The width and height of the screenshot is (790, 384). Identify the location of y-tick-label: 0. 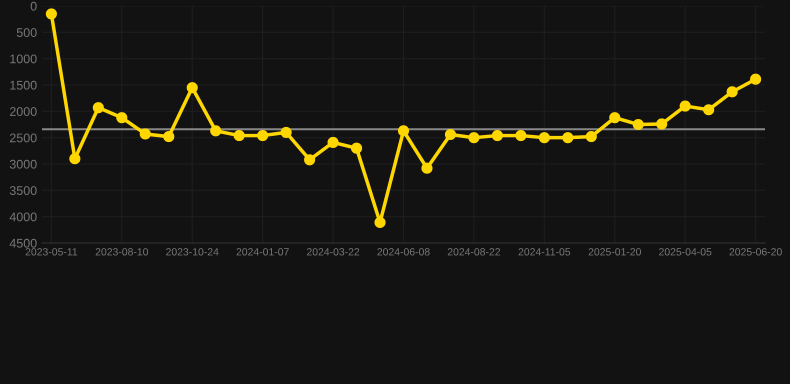
(33, 6).